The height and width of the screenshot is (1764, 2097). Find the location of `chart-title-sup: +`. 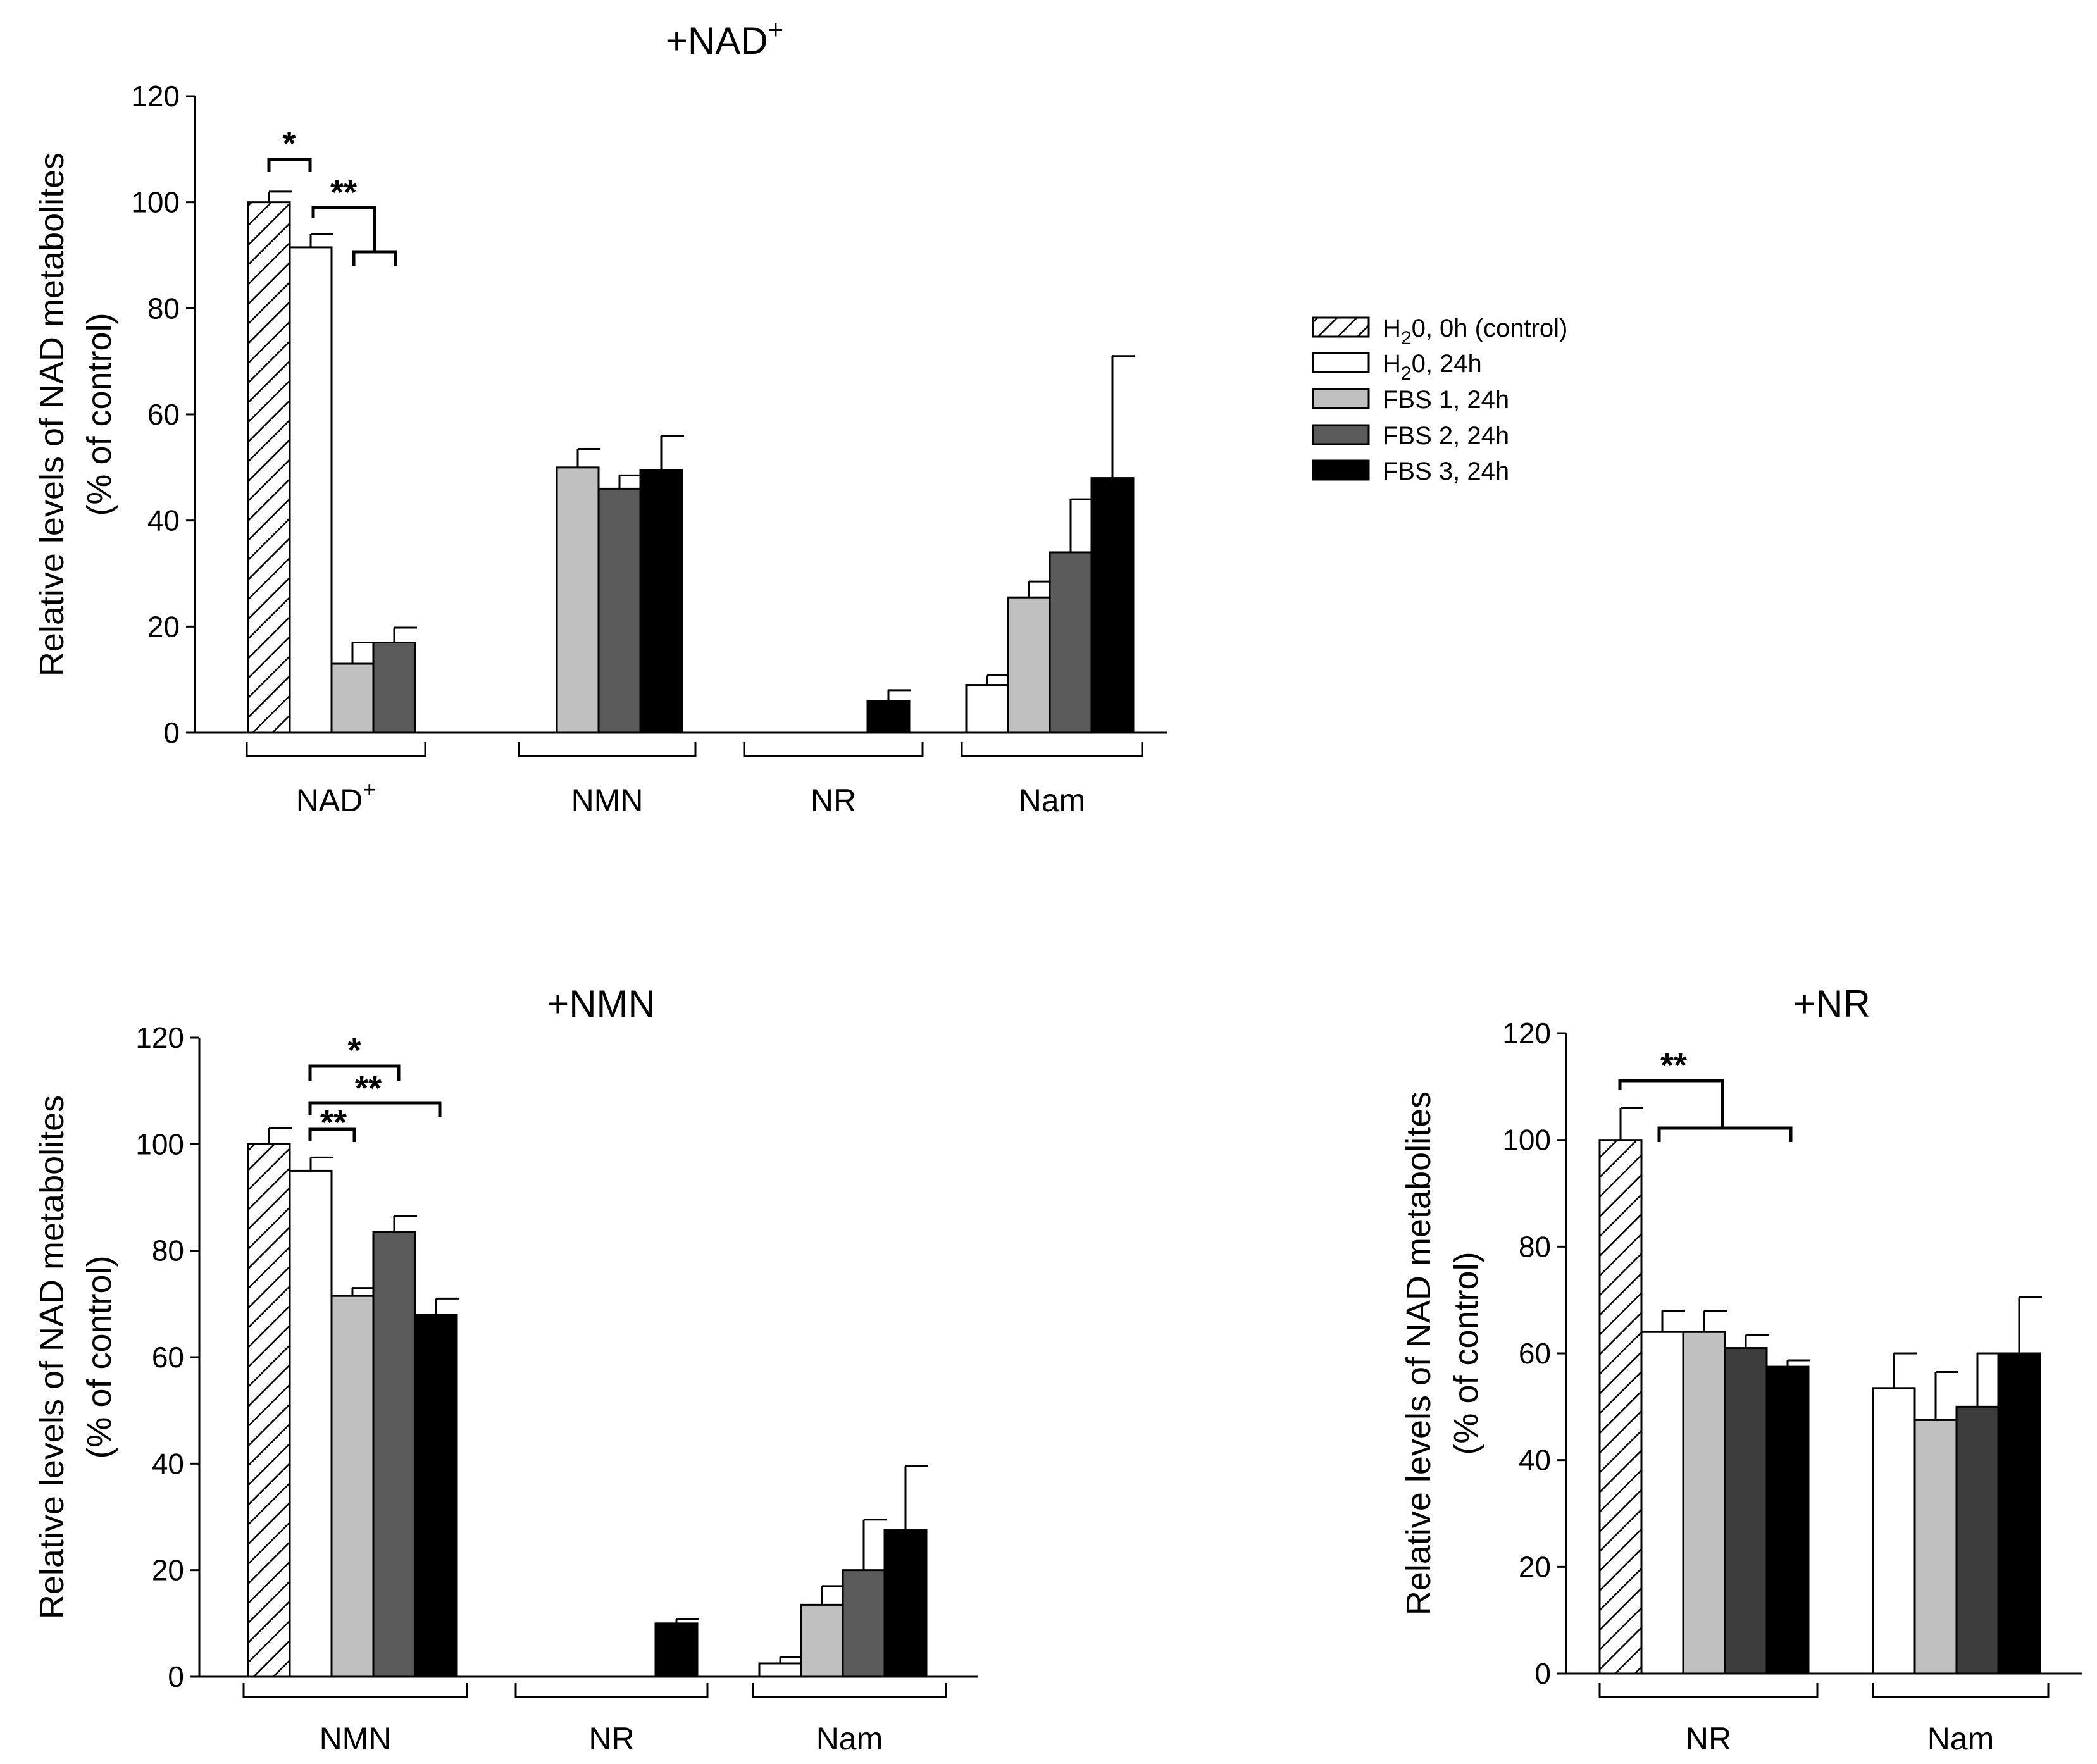

chart-title-sup: + is located at coordinates (776, 29).